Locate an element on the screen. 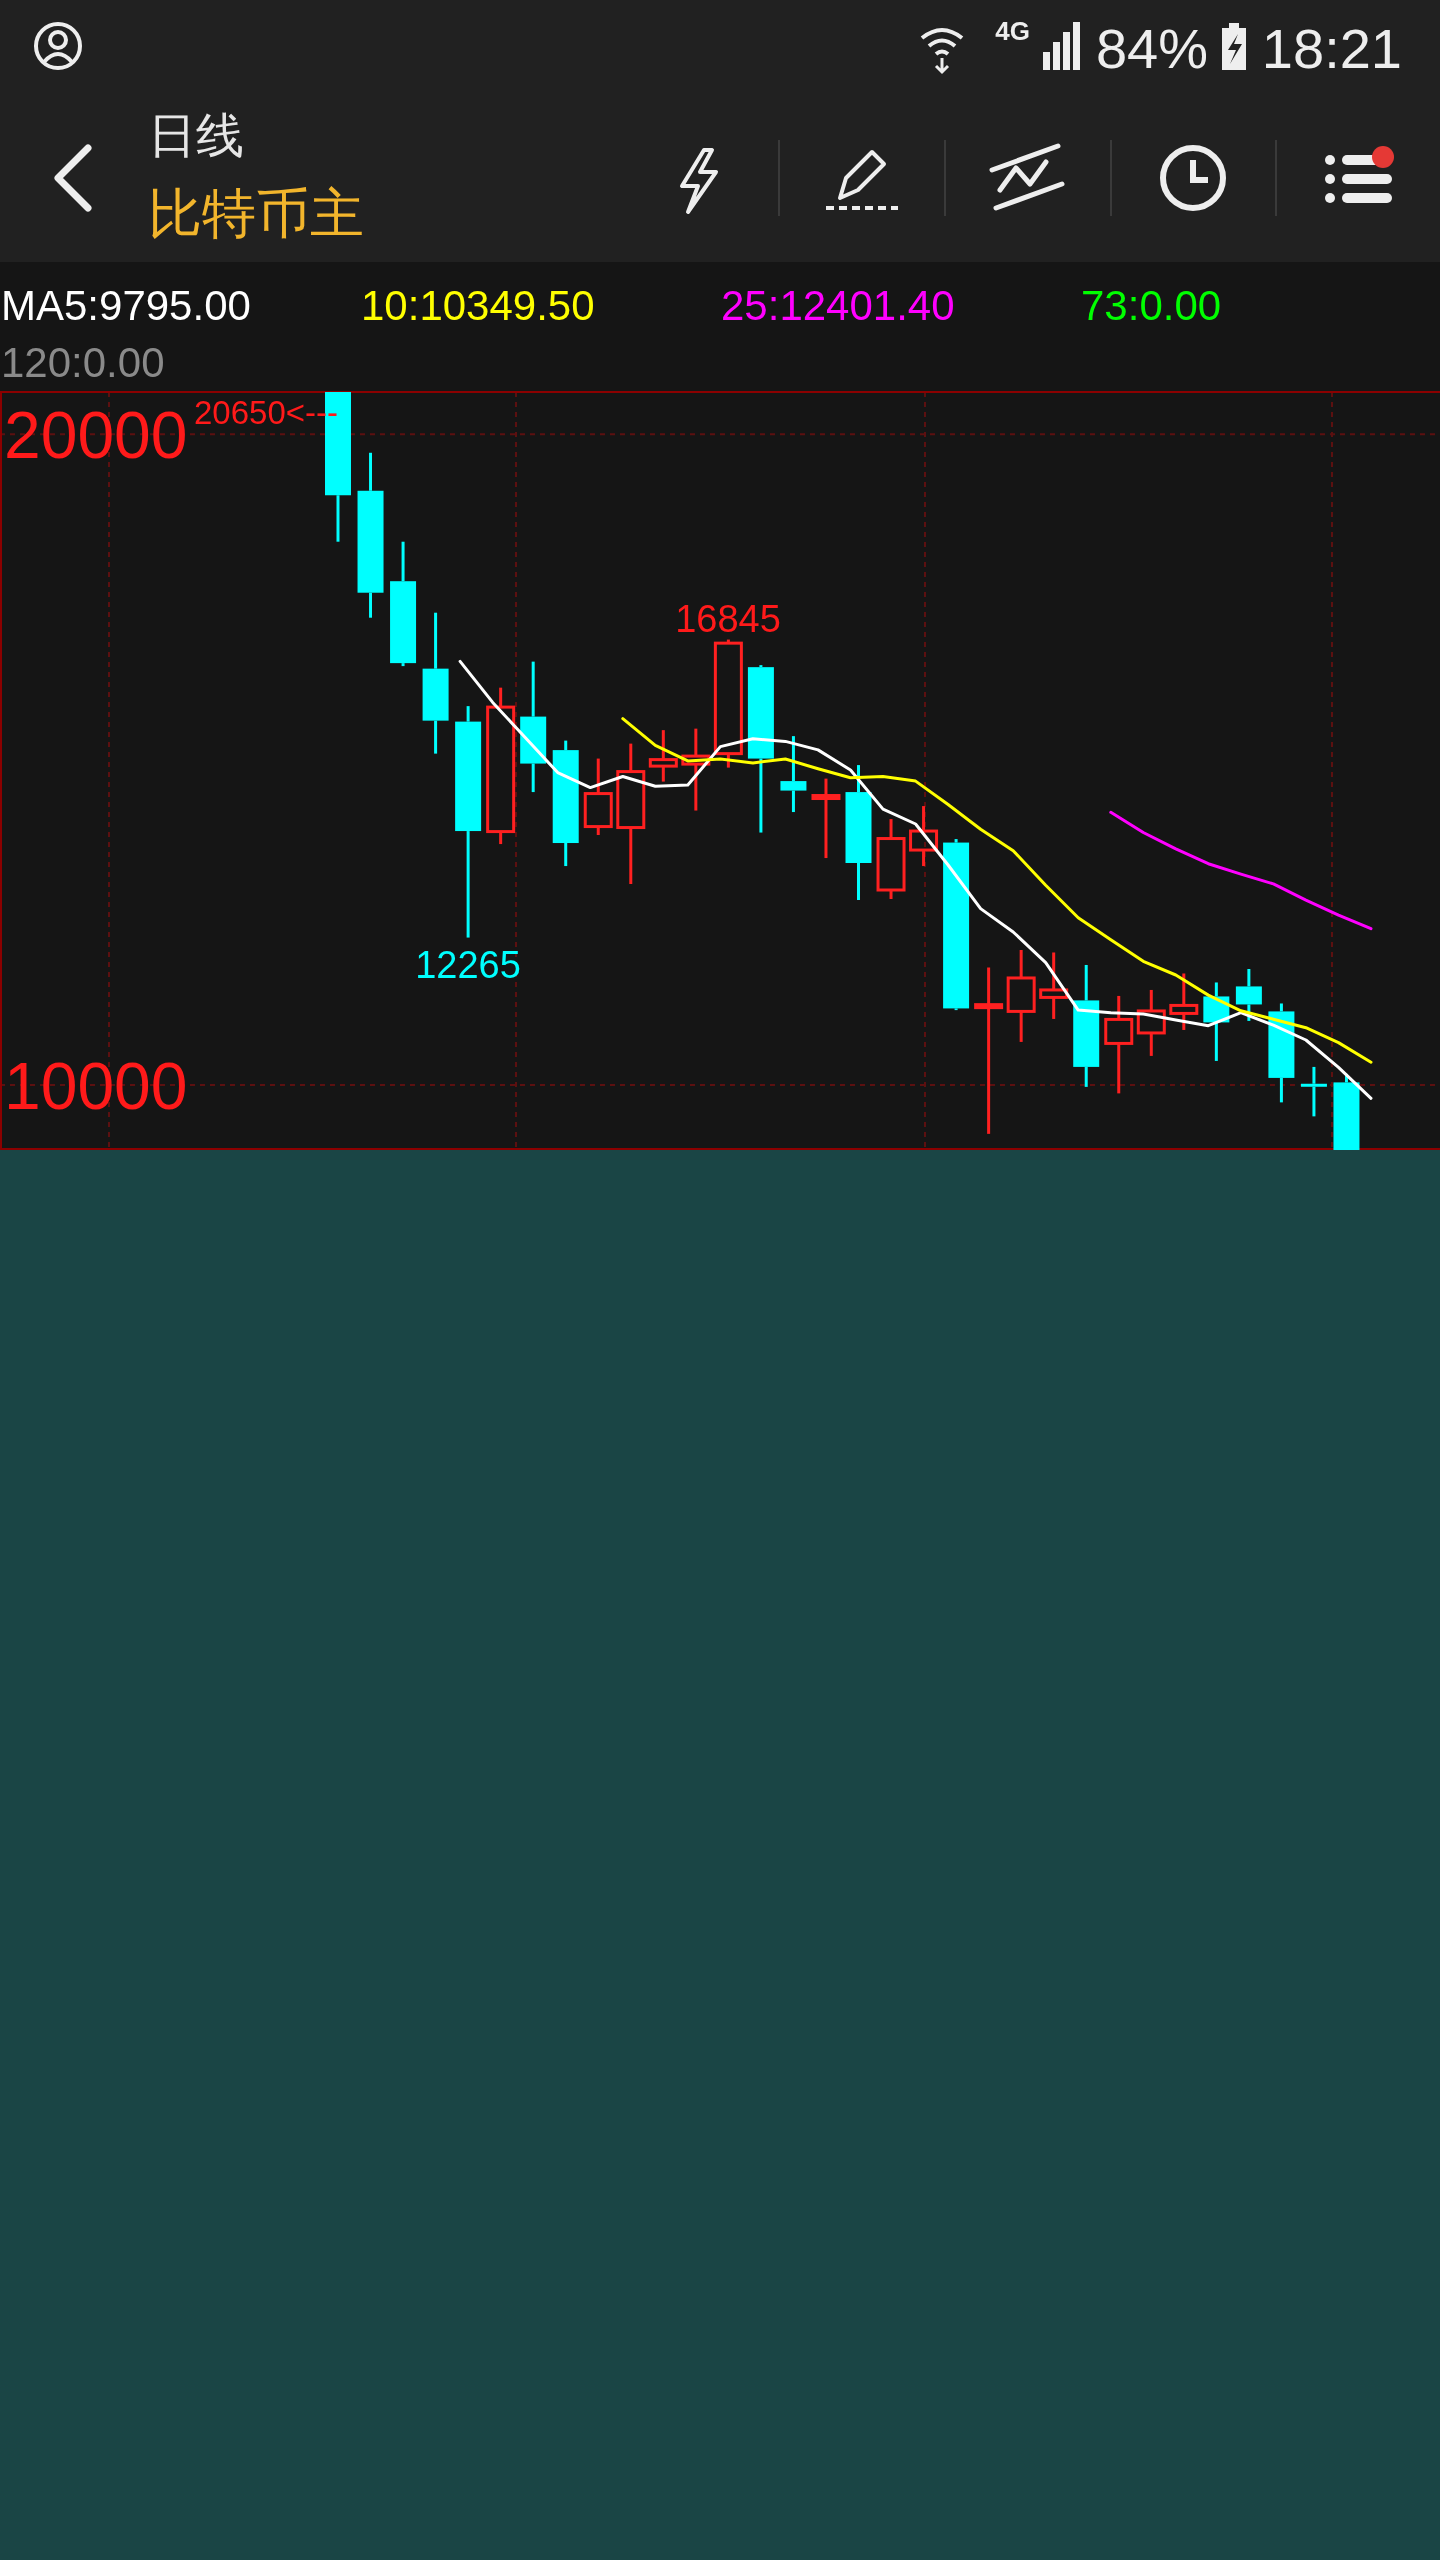 This screenshot has height=2560, width=1440. chart-subtitle: 比特币主 is located at coordinates (256, 213).